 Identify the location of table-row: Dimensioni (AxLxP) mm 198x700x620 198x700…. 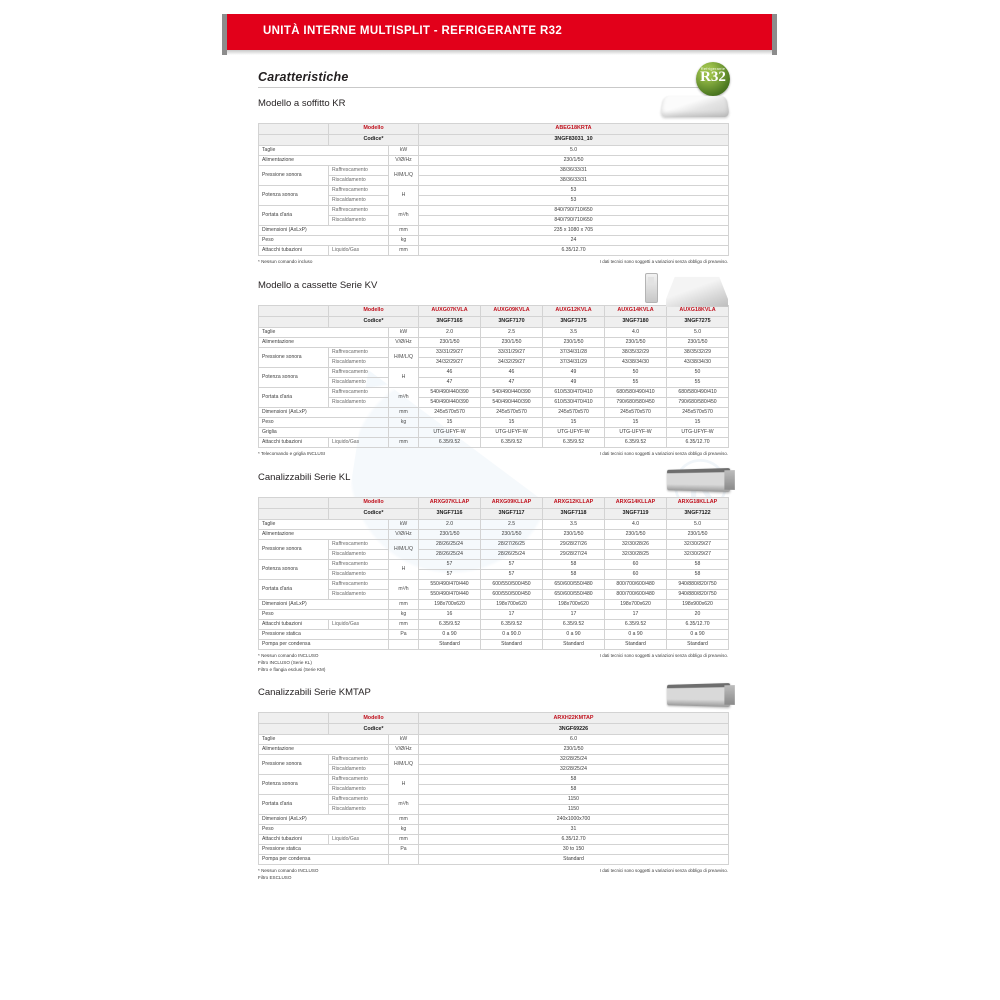
(493, 604).